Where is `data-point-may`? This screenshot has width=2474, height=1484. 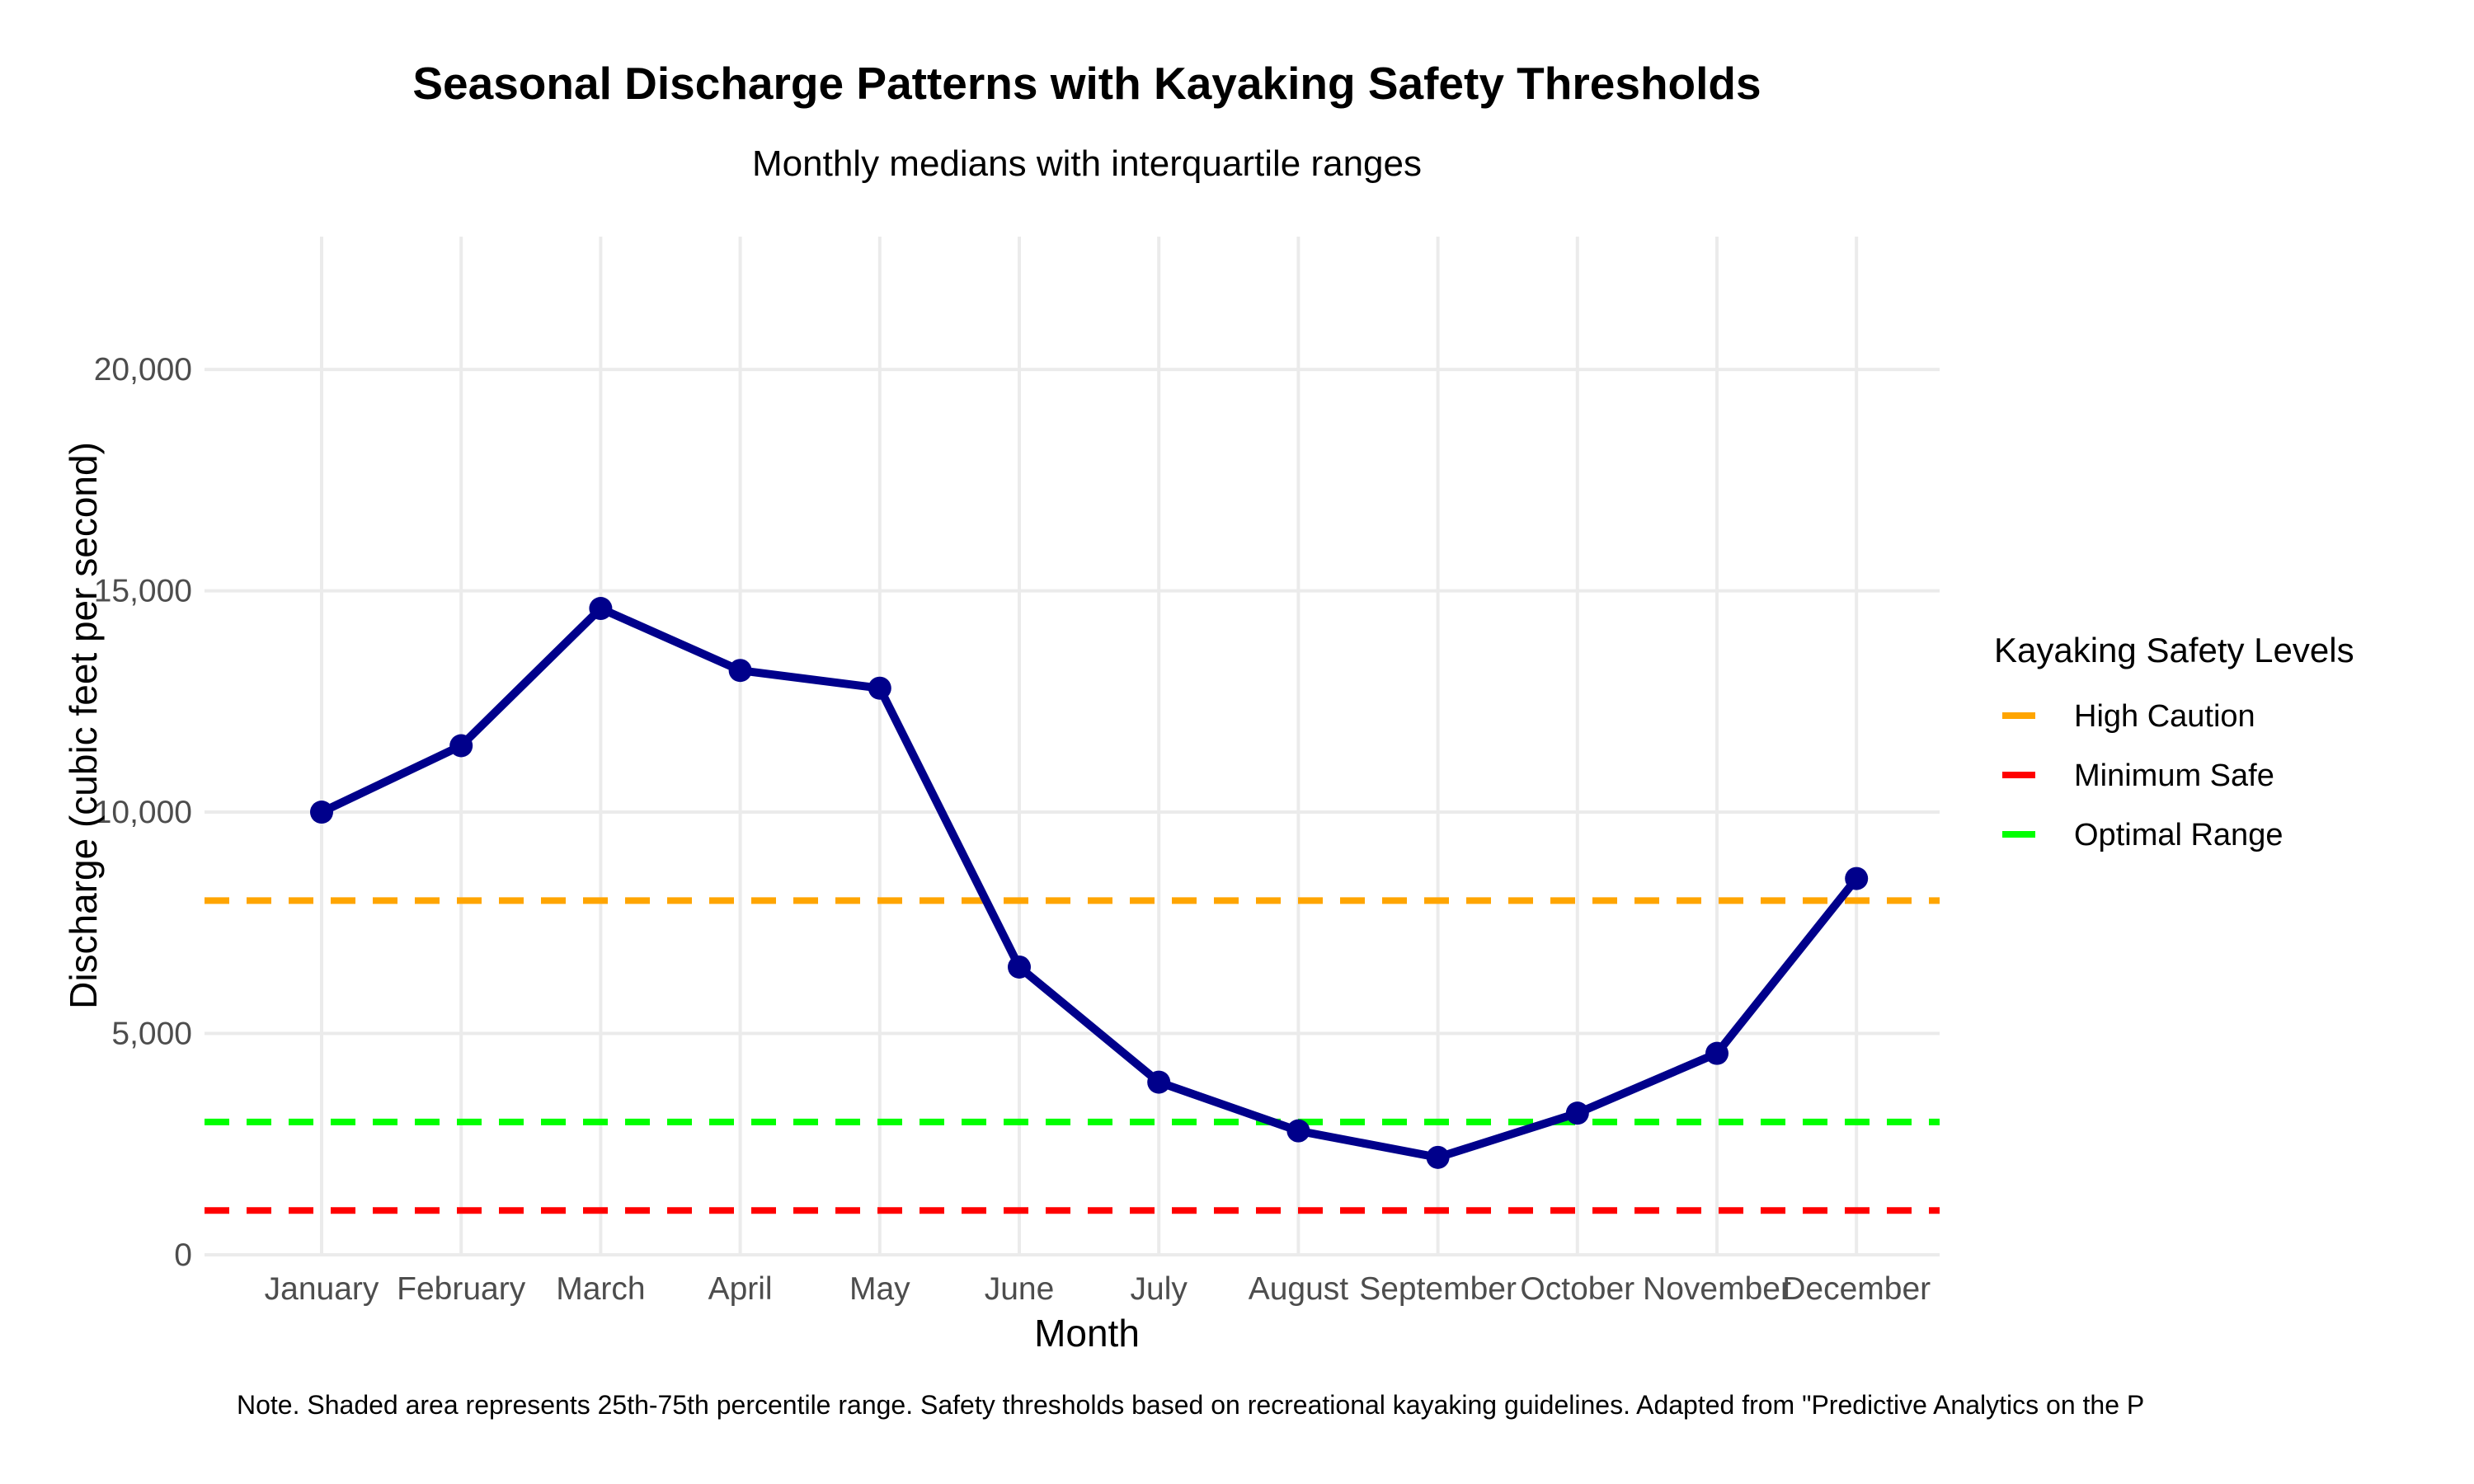 data-point-may is located at coordinates (879, 688).